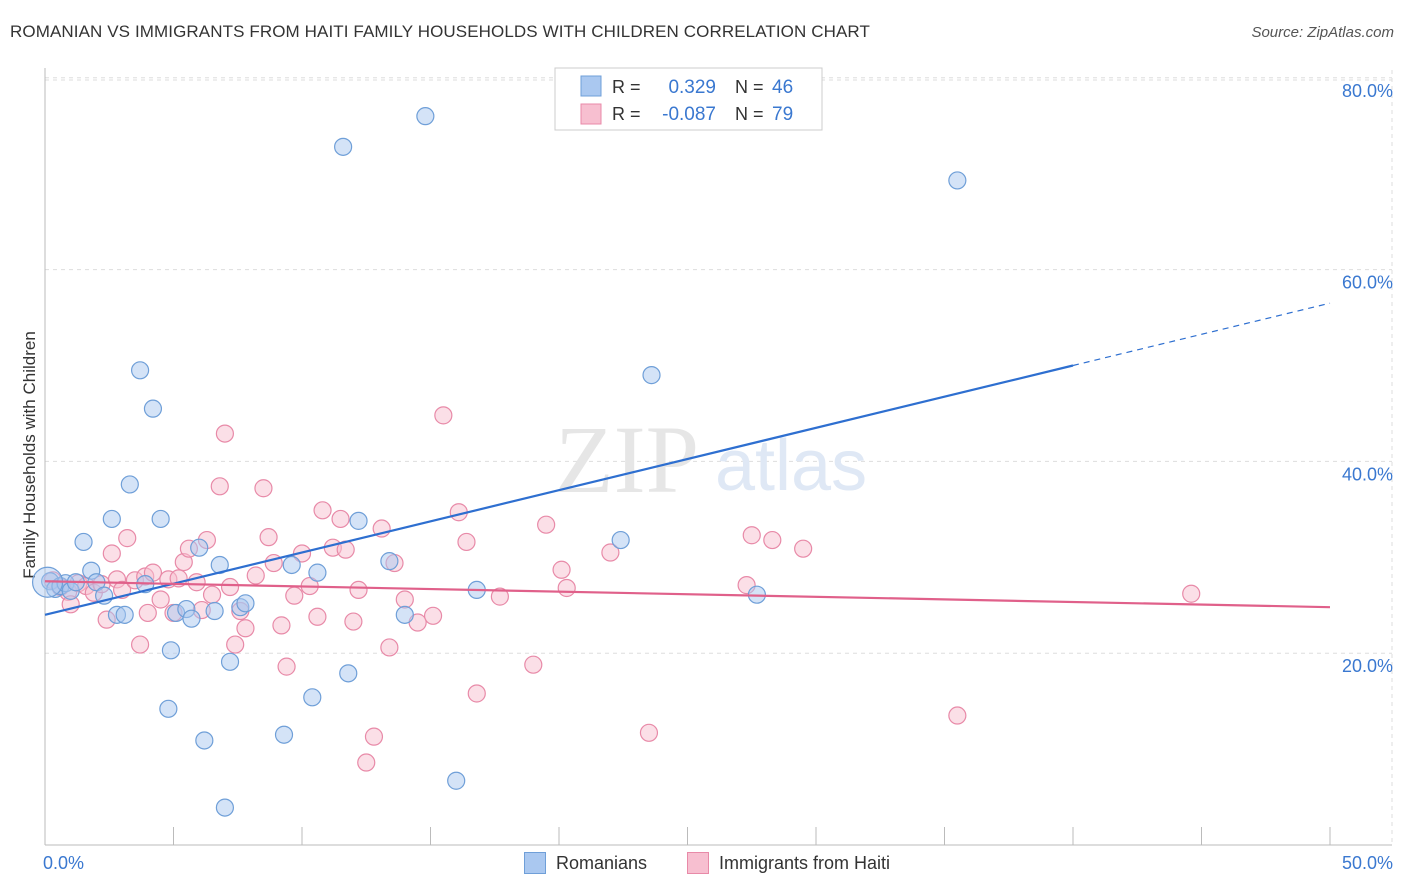  Describe the element at coordinates (1367, 378) in the screenshot. I see `y-tick-labels: 20.0% 40.0% 60.0% 80.0%` at that location.